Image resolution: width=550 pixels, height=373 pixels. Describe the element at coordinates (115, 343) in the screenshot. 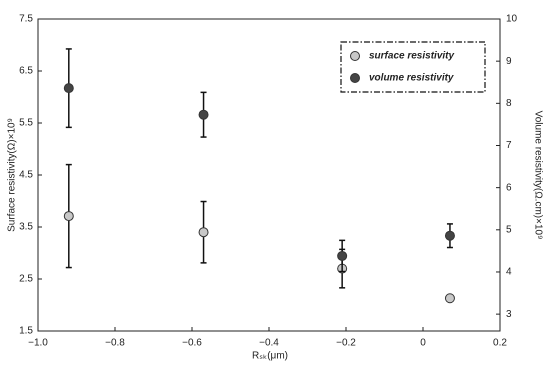

I see `x-tick-label: −0.8` at that location.